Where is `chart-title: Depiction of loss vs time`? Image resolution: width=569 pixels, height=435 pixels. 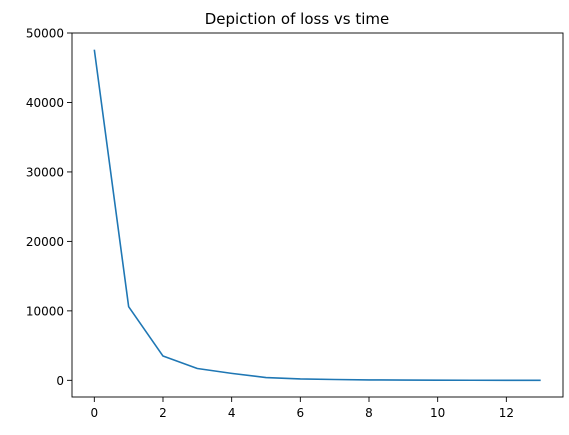 chart-title: Depiction of loss vs time is located at coordinates (297, 19).